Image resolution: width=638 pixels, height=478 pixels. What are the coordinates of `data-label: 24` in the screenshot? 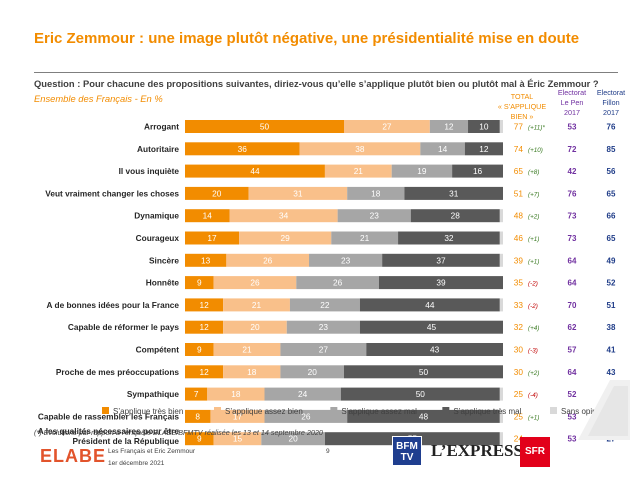 It's located at (303, 394).